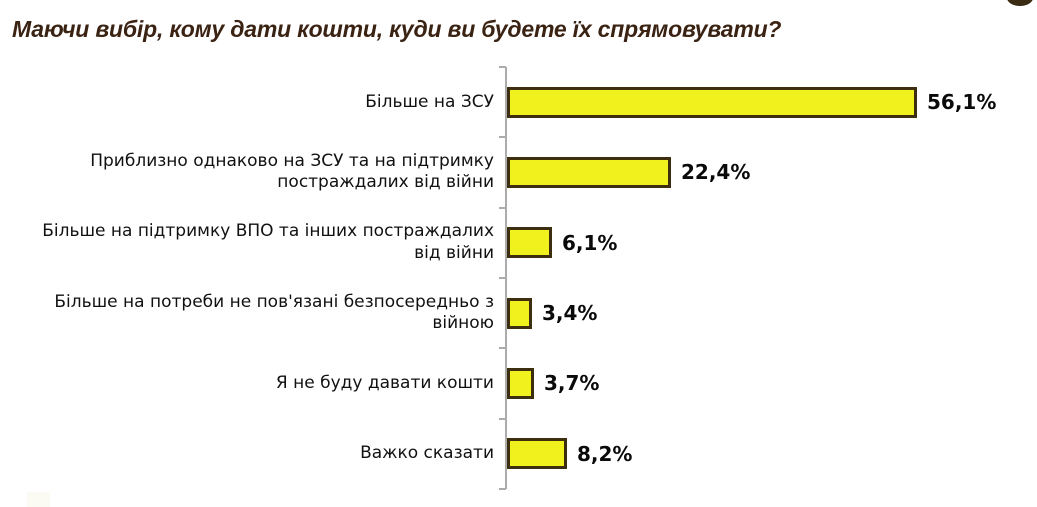 The width and height of the screenshot is (1037, 507). What do you see at coordinates (570, 313) in the screenshot?
I see `value-label: 3,4%` at bounding box center [570, 313].